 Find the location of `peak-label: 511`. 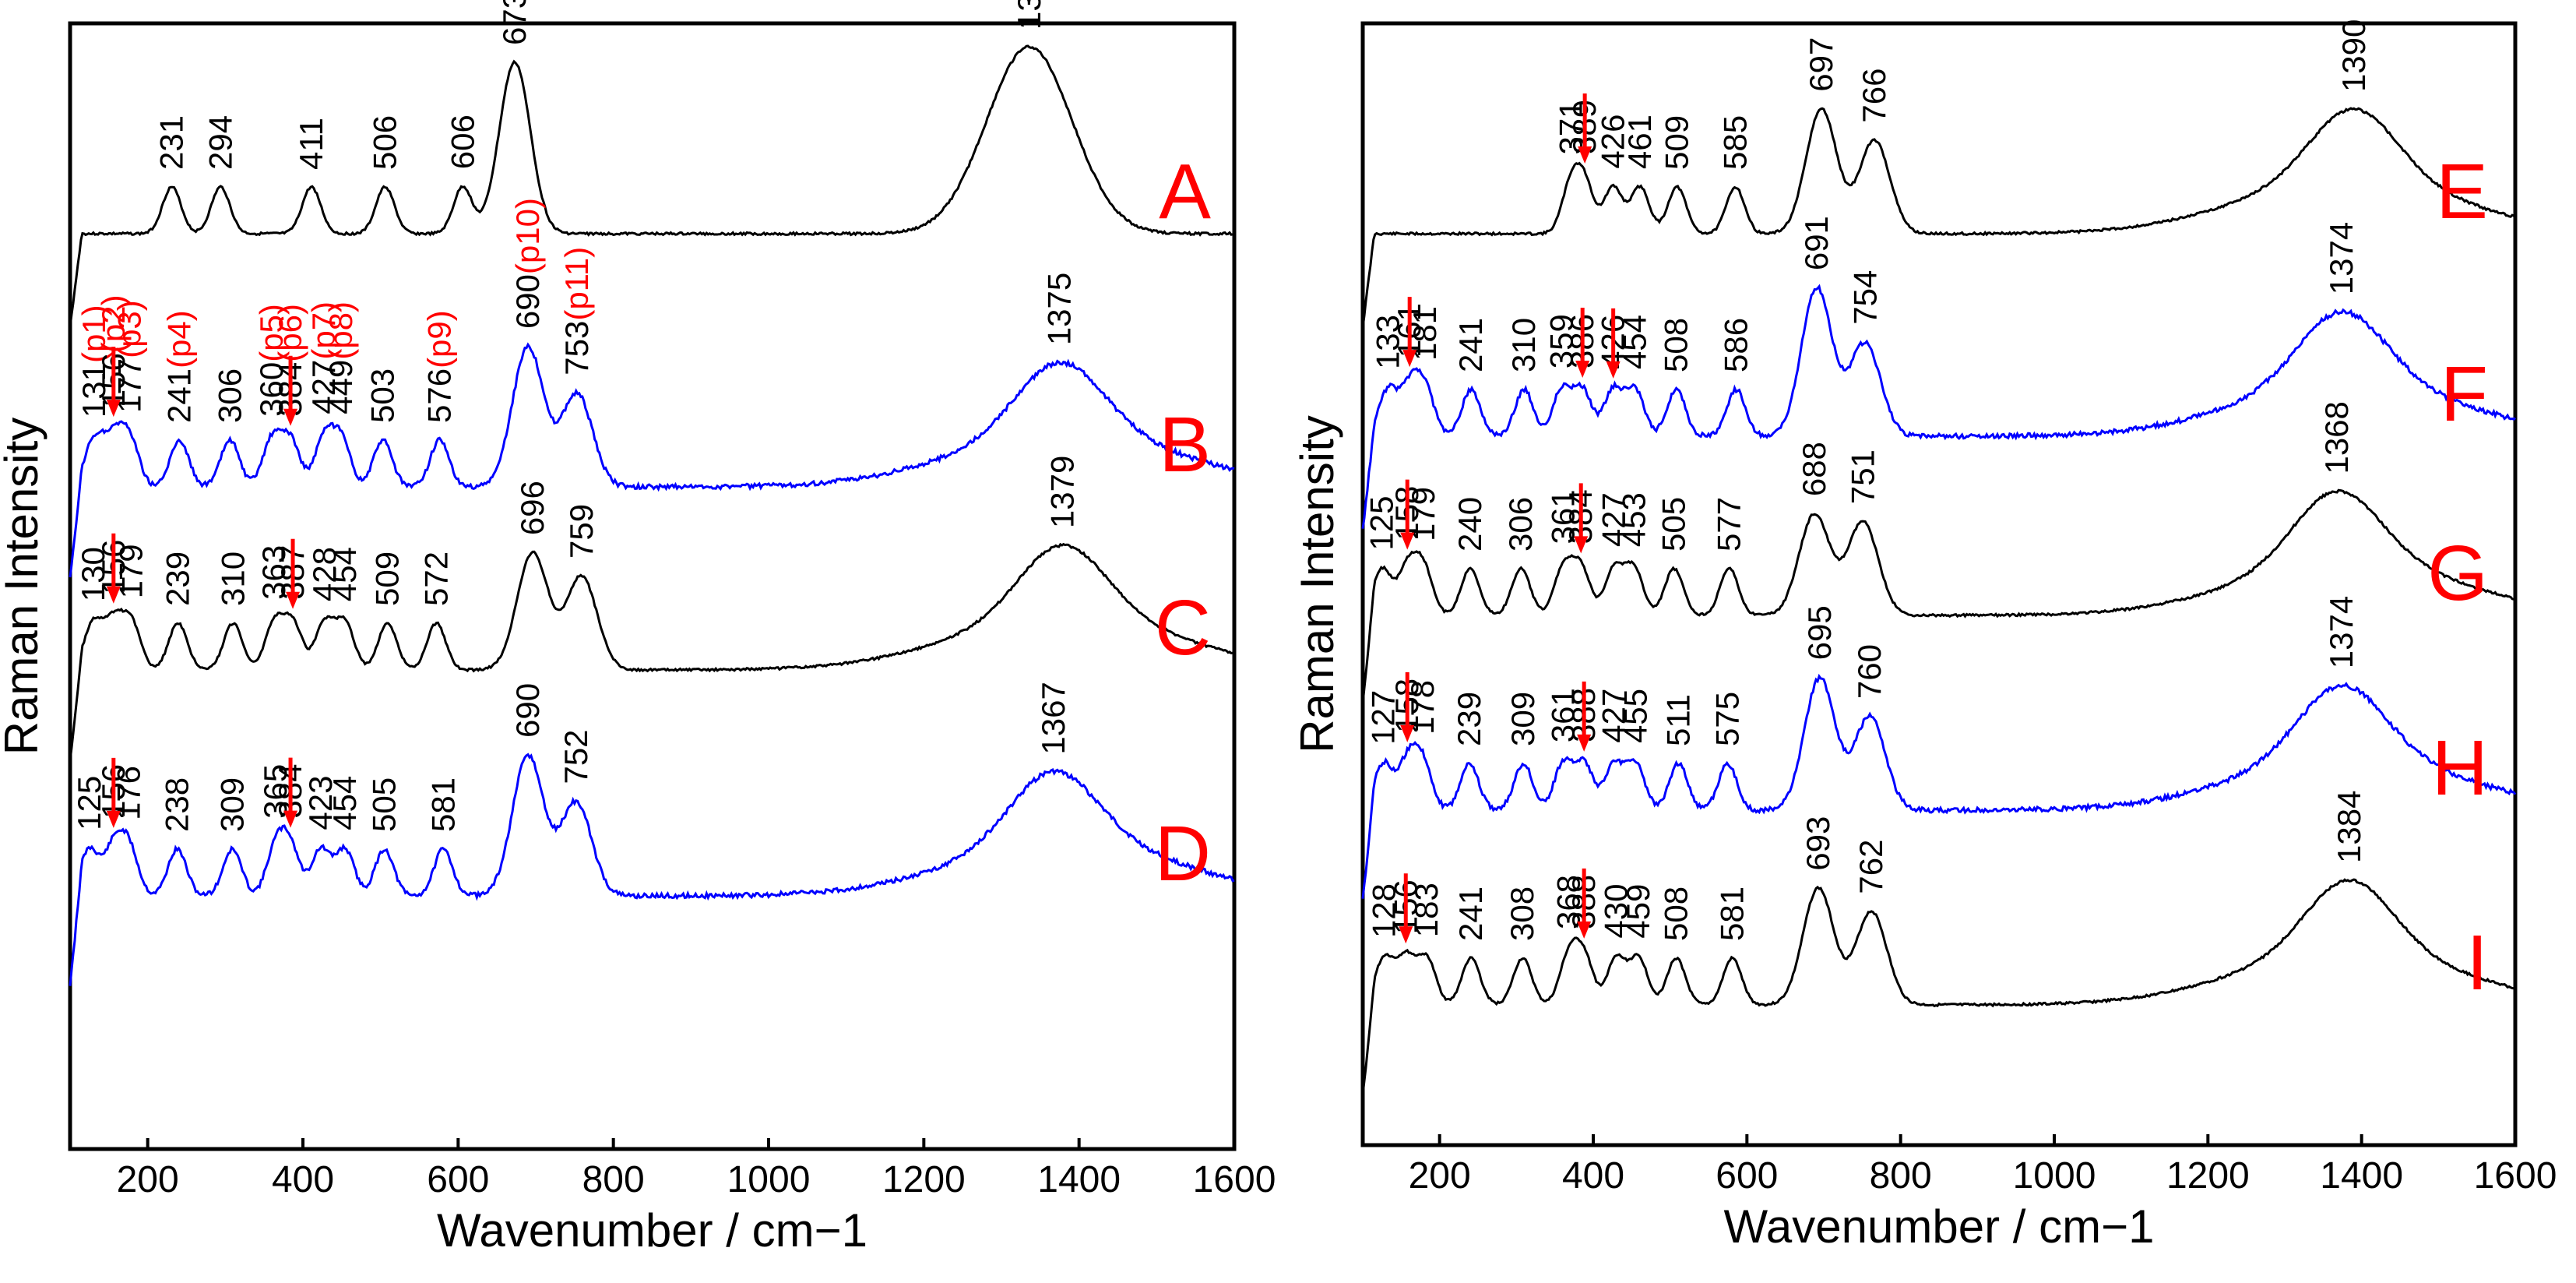

peak-label: 511 is located at coordinates (1678, 720).